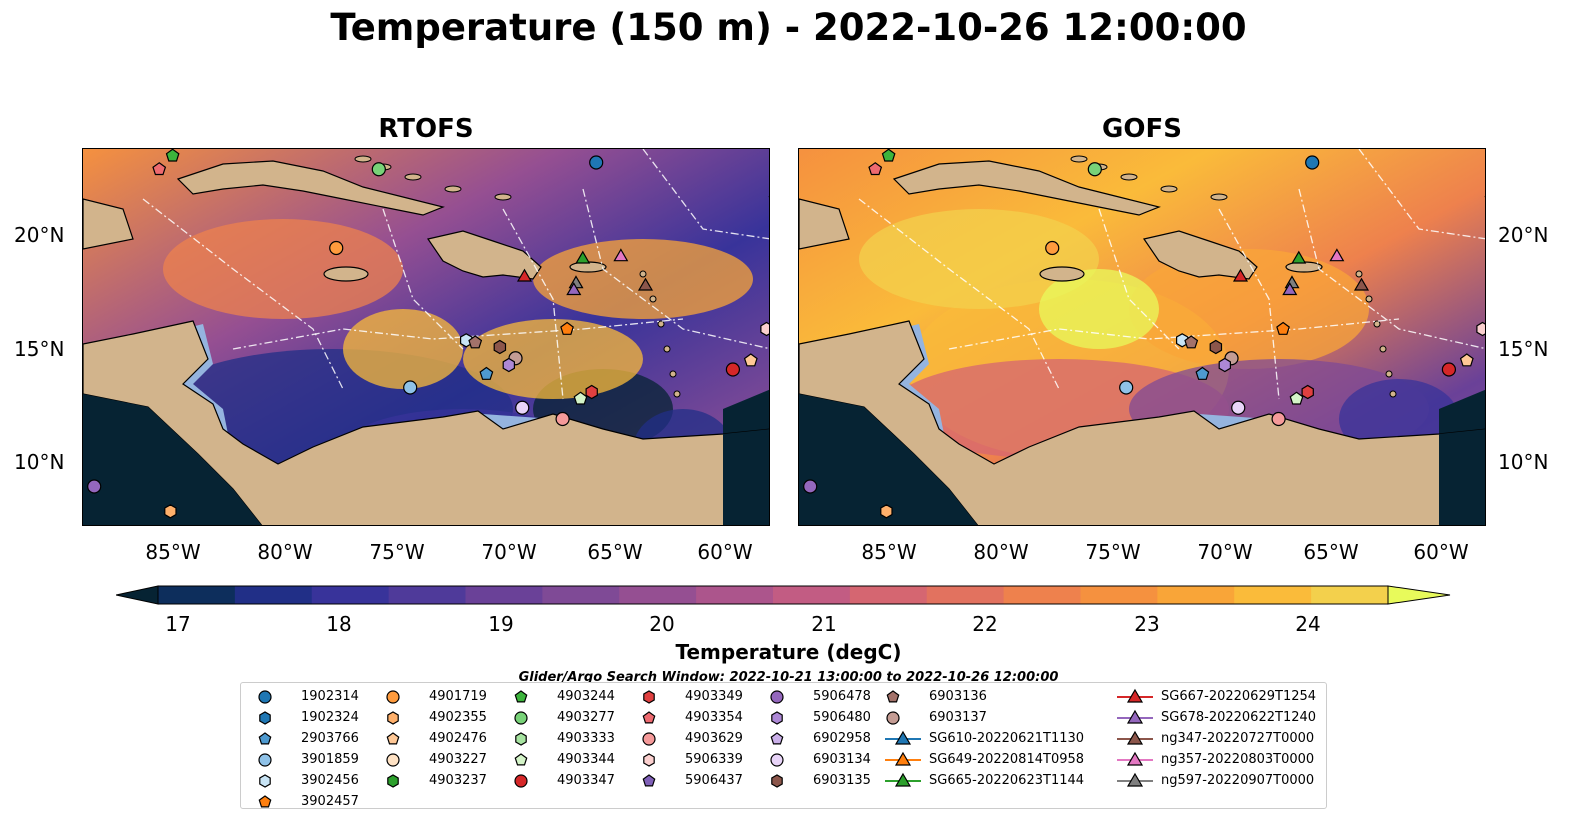  I want to click on legend-label: 4902476, so click(458, 738).